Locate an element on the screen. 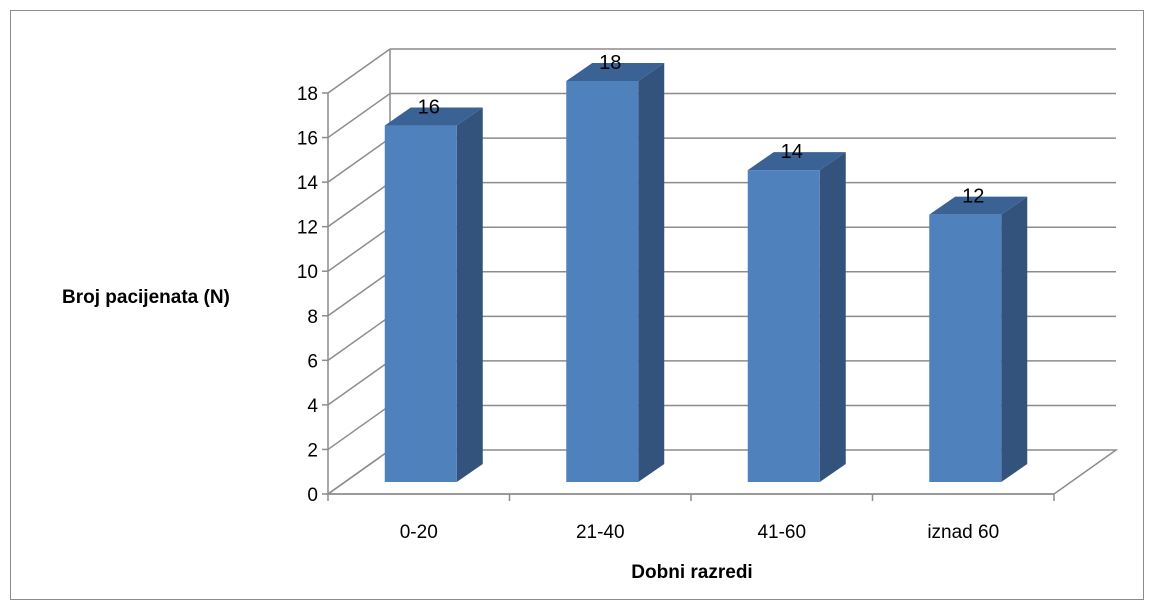 This screenshot has height=612, width=1156. y-tick-label: 16 is located at coordinates (307, 139).